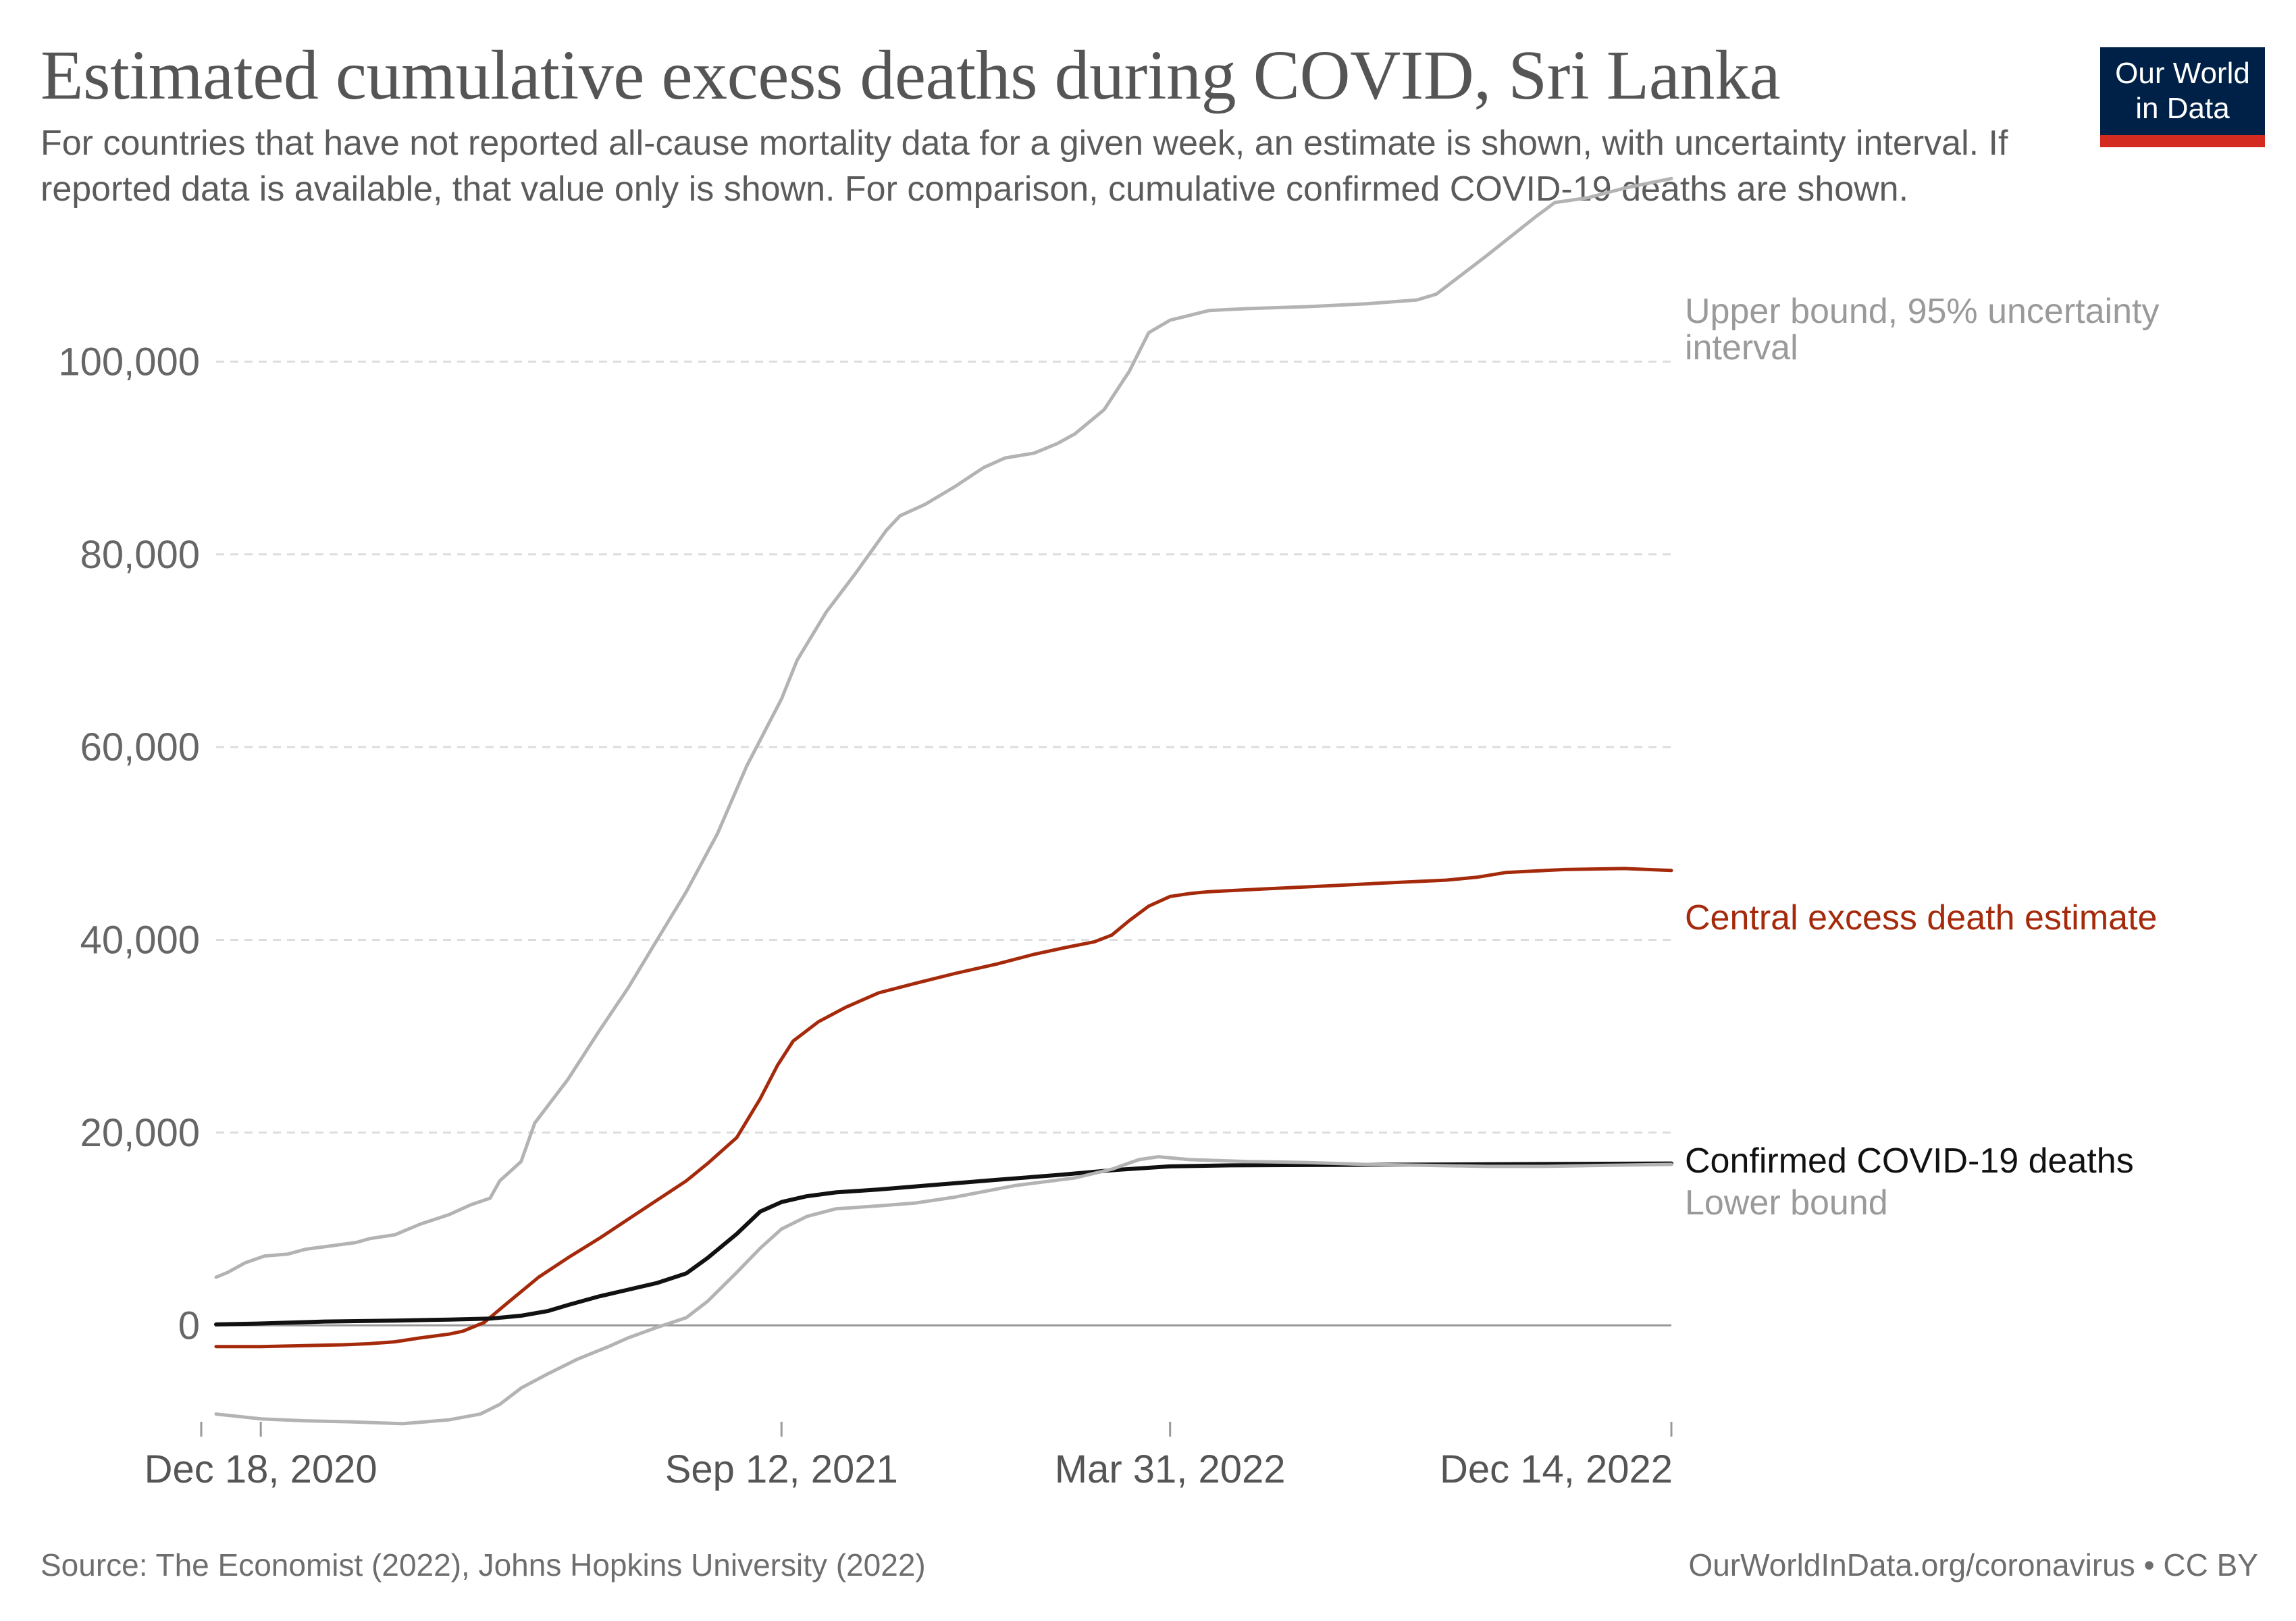 The height and width of the screenshot is (1621, 2296). What do you see at coordinates (1170, 1469) in the screenshot?
I see `x-tick-label: Mar 31, 2022` at bounding box center [1170, 1469].